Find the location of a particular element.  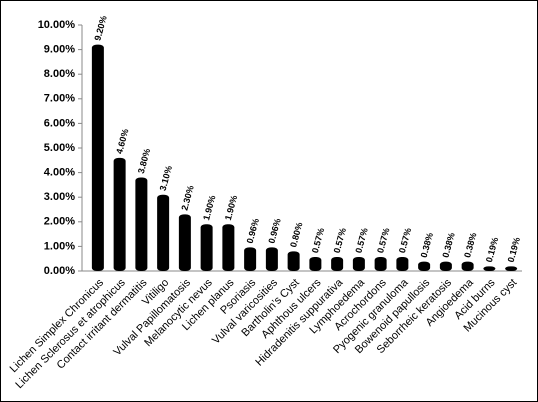

y-tick-label: 10.00% is located at coordinates (57, 25).